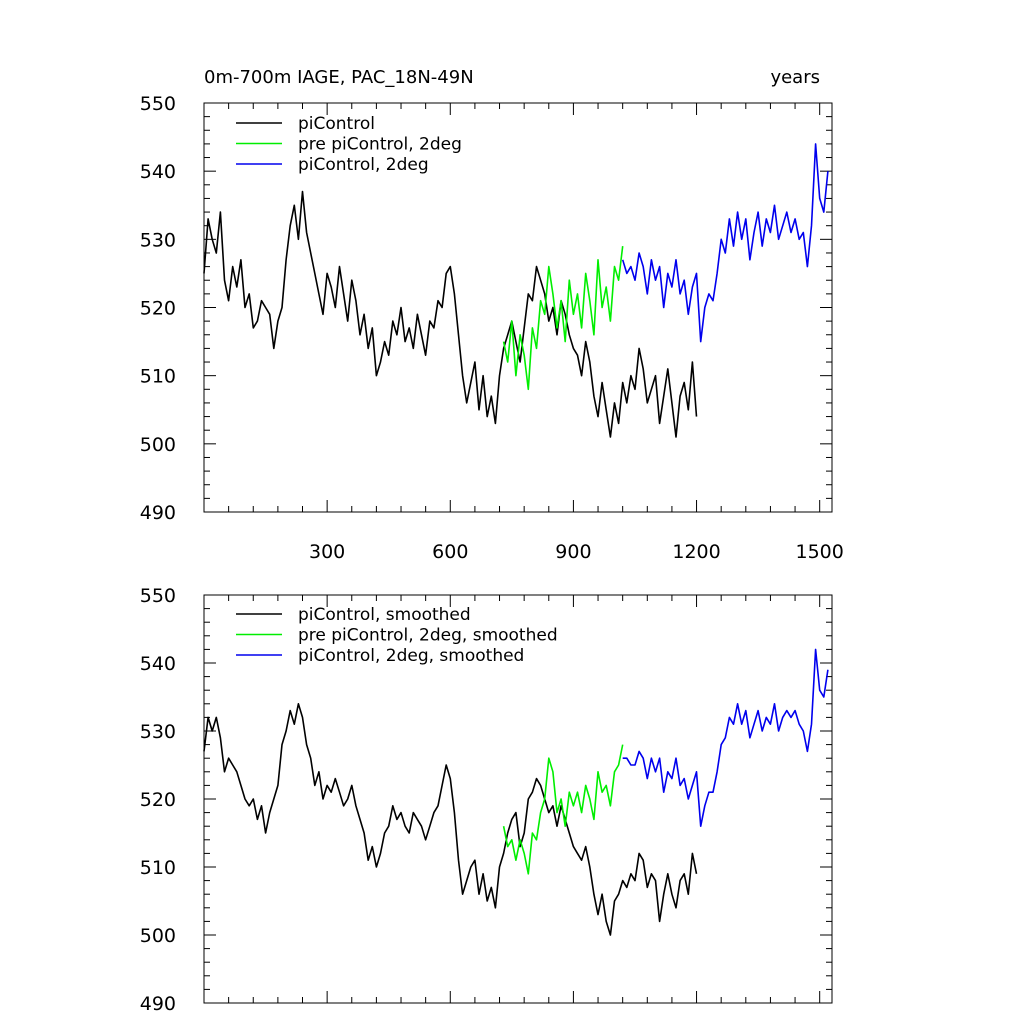 This screenshot has width=1024, height=1024. Describe the element at coordinates (363, 165) in the screenshot. I see `legend-label: piControl, 2deg` at that location.